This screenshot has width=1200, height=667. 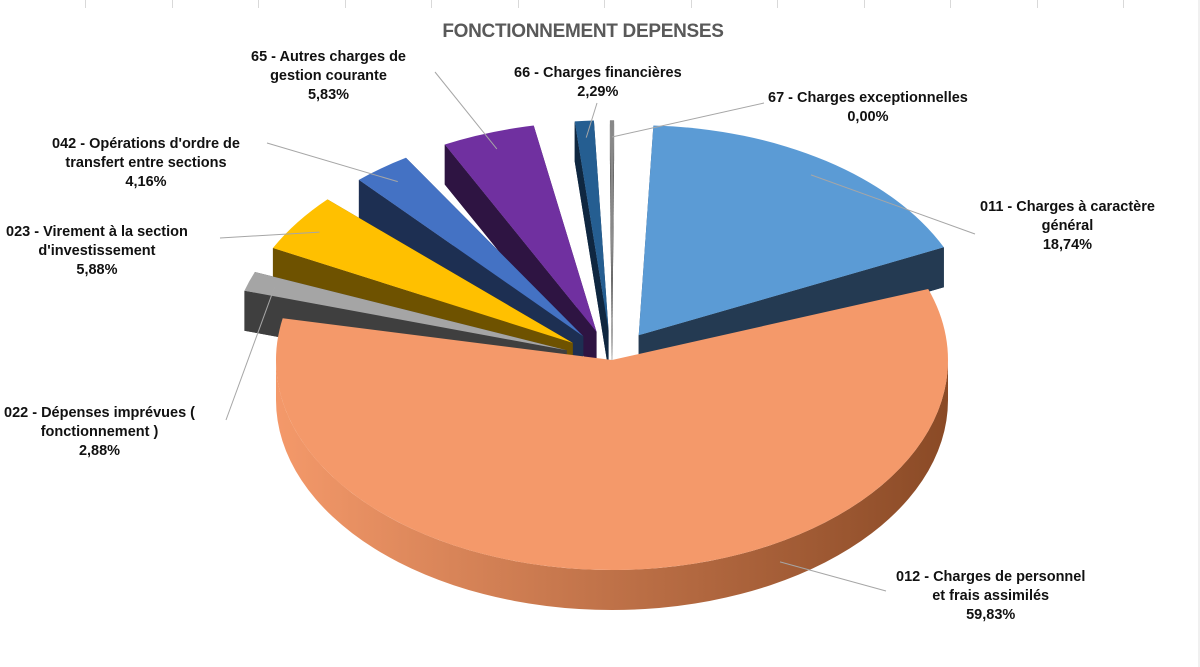 What do you see at coordinates (868, 98) in the screenshot?
I see `label-67-line1: 67 - Charges exceptionnelles` at bounding box center [868, 98].